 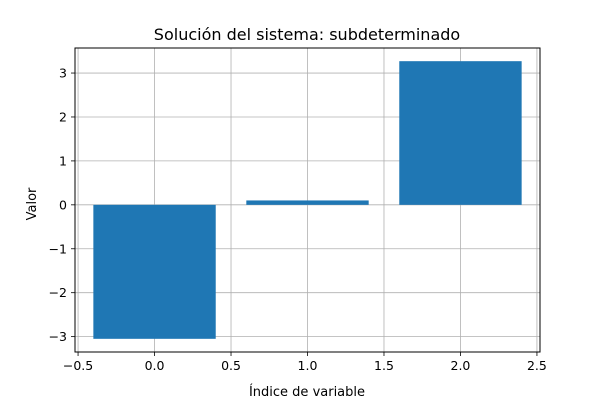 What do you see at coordinates (78, 365) in the screenshot?
I see `x-tick-label: −0.5` at bounding box center [78, 365].